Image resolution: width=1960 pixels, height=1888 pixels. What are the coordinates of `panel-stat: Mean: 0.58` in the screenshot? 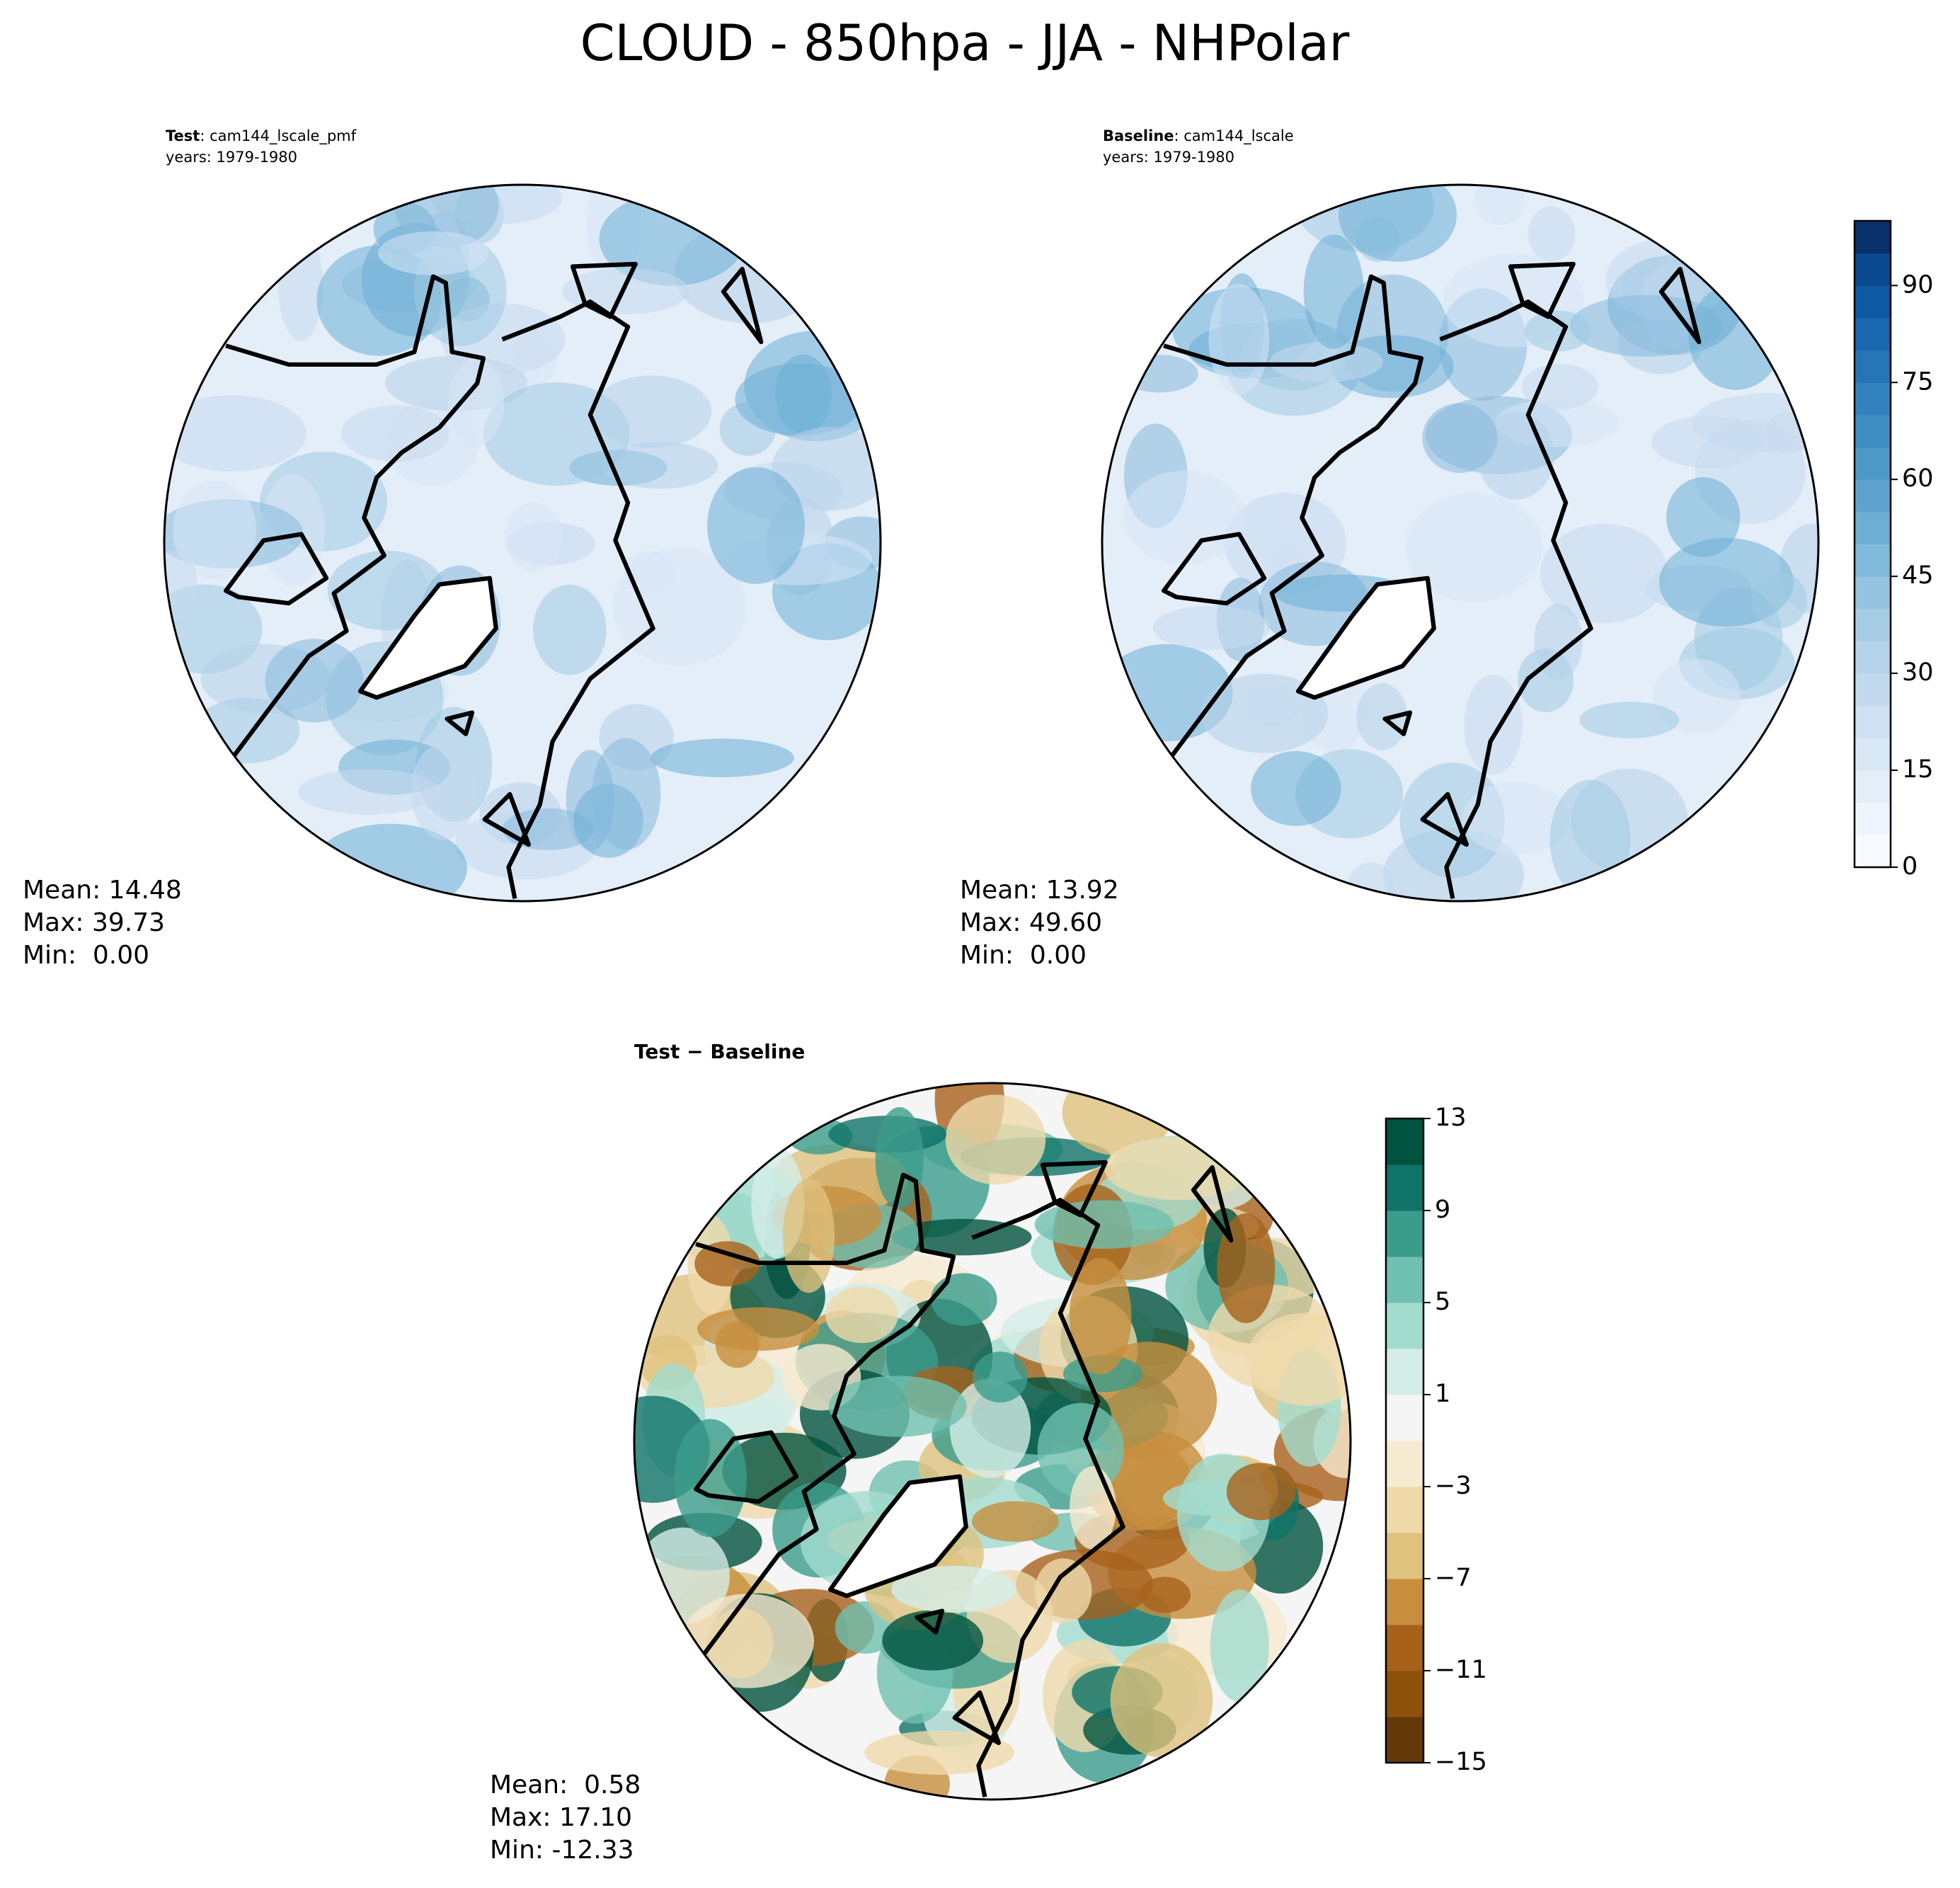 It's located at (565, 1785).